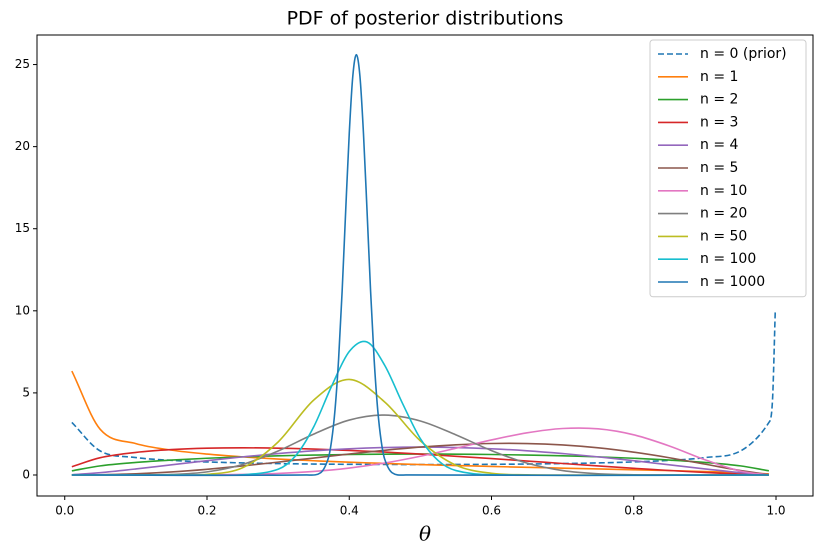 This screenshot has width=822, height=555. Describe the element at coordinates (64, 511) in the screenshot. I see `x-tick-label: 0.0` at that location.